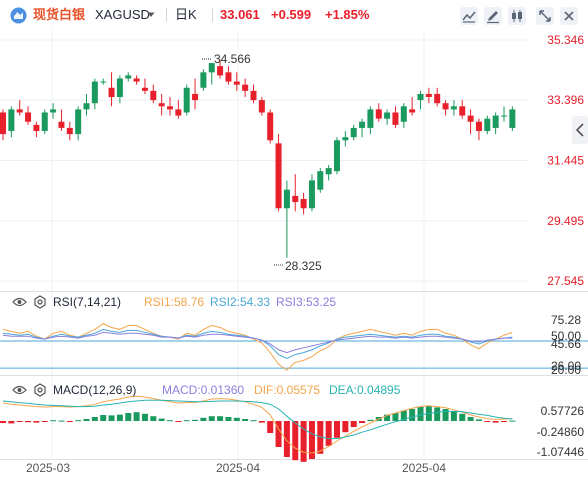 The width and height of the screenshot is (588, 482). I want to click on macd-axis-label: 0.57726, so click(563, 411).